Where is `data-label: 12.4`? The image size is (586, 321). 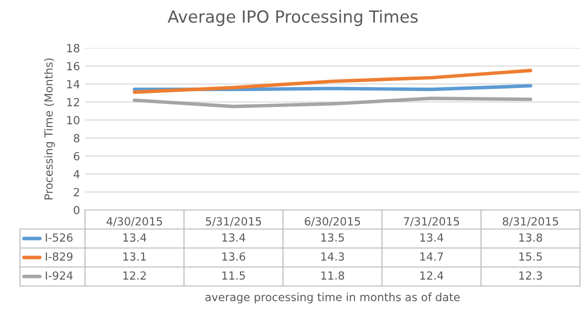 data-label: 12.4 is located at coordinates (432, 275).